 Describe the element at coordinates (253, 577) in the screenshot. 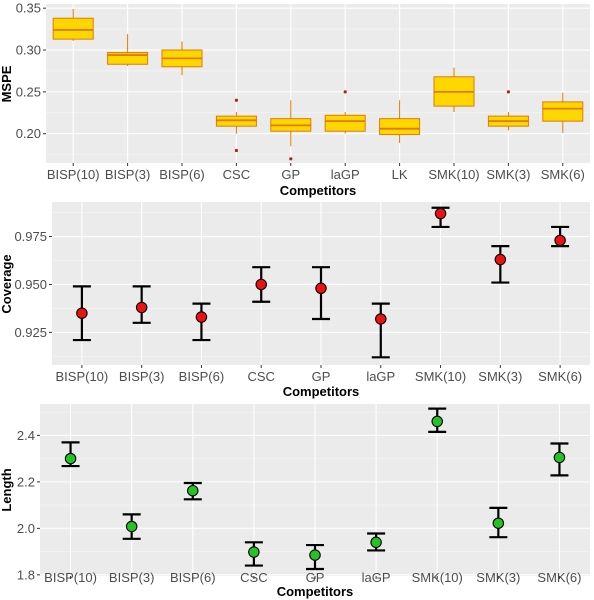

I see `length-x-tick-label: CSC` at that location.